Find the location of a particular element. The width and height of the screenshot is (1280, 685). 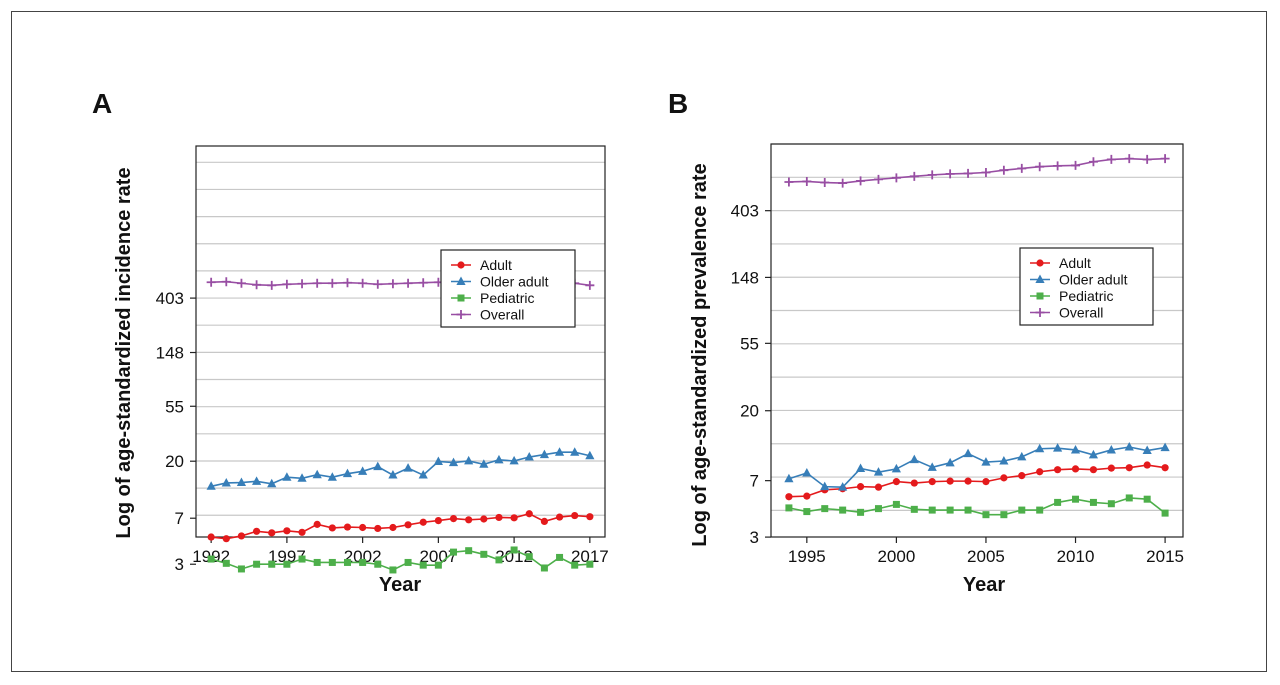

x-tick-label: 2002 is located at coordinates (363, 556).